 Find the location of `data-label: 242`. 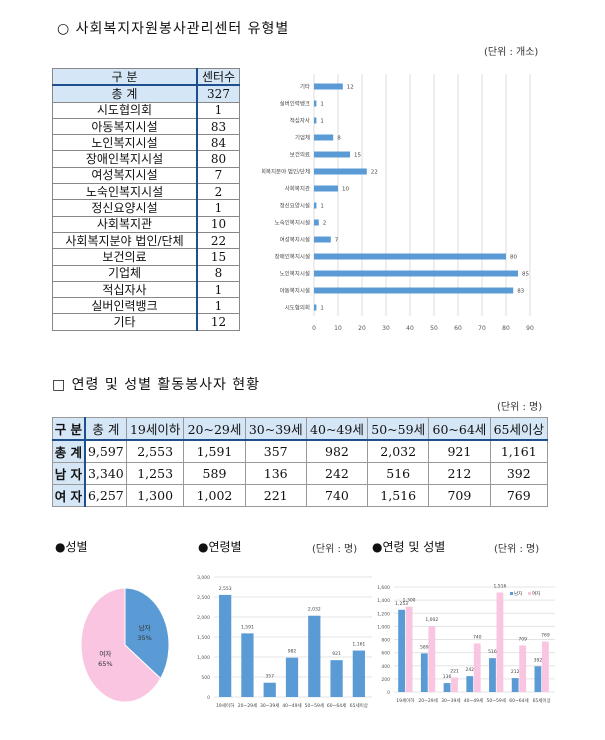

data-label: 242 is located at coordinates (469, 670).